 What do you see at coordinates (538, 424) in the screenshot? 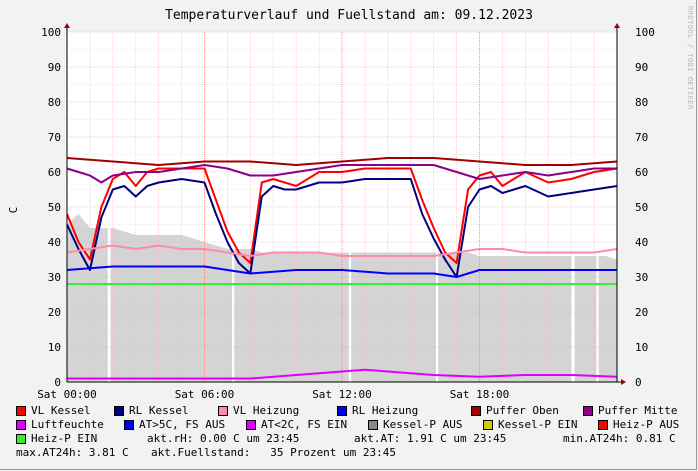
I see `legend-label: Kessel-P EIN` at bounding box center [538, 424].